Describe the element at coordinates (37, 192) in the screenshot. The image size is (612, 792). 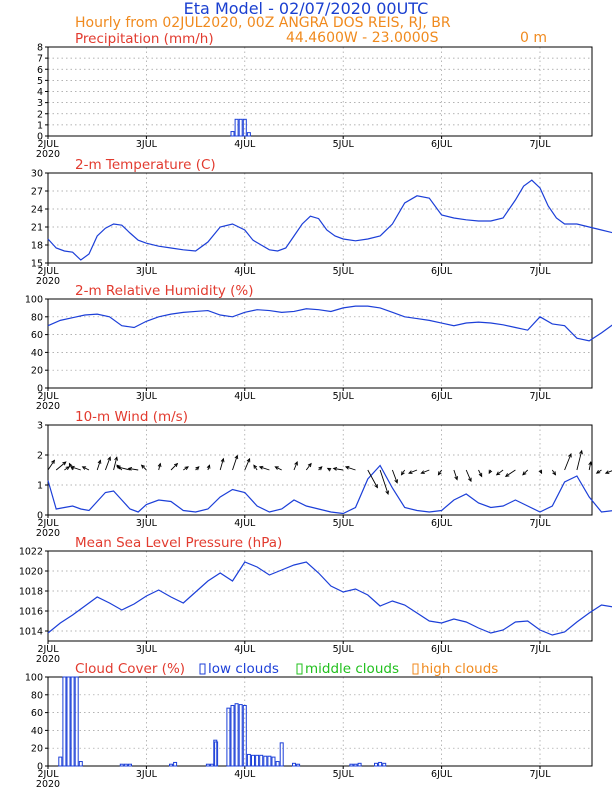
I see `y-tick-label: 27` at that location.